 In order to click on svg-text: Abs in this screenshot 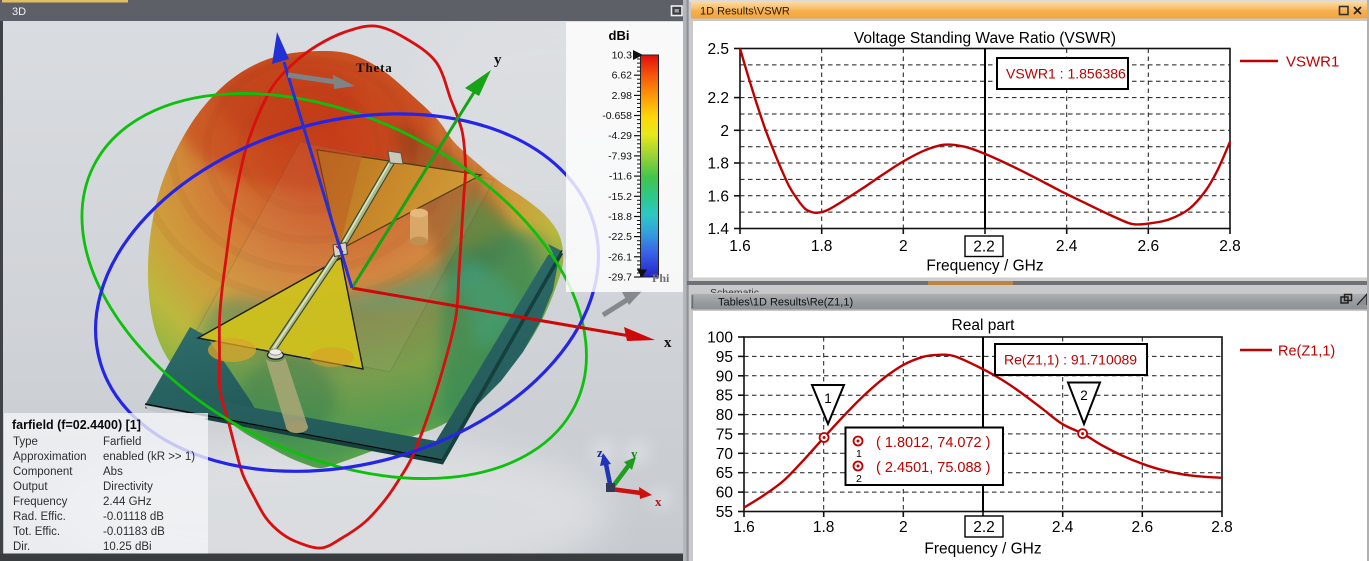, I will do `click(113, 472)`.